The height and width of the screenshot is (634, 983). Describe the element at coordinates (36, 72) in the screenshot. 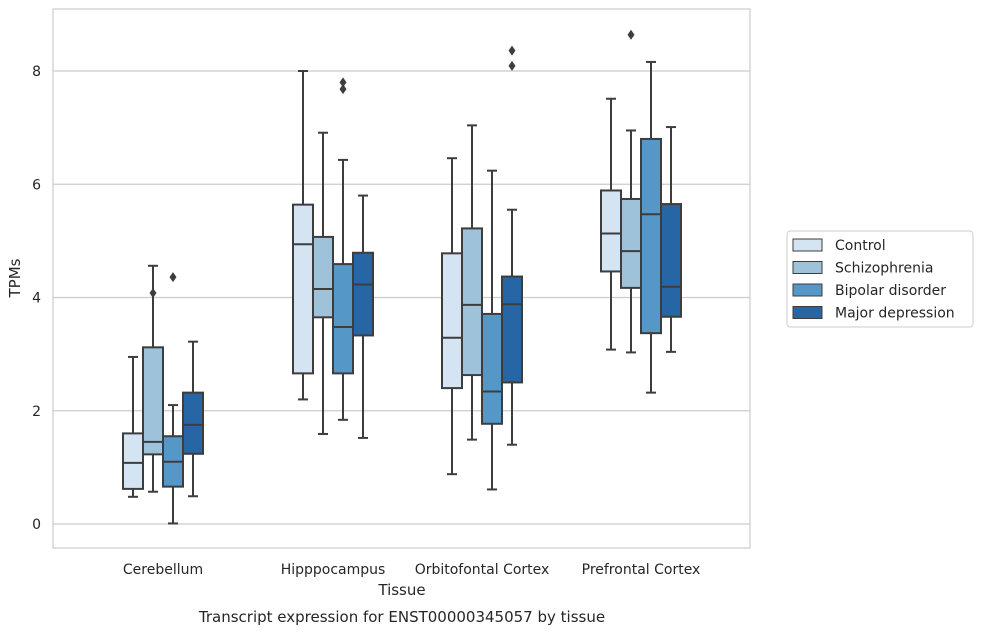

I see `y-tick-label: 8` at that location.